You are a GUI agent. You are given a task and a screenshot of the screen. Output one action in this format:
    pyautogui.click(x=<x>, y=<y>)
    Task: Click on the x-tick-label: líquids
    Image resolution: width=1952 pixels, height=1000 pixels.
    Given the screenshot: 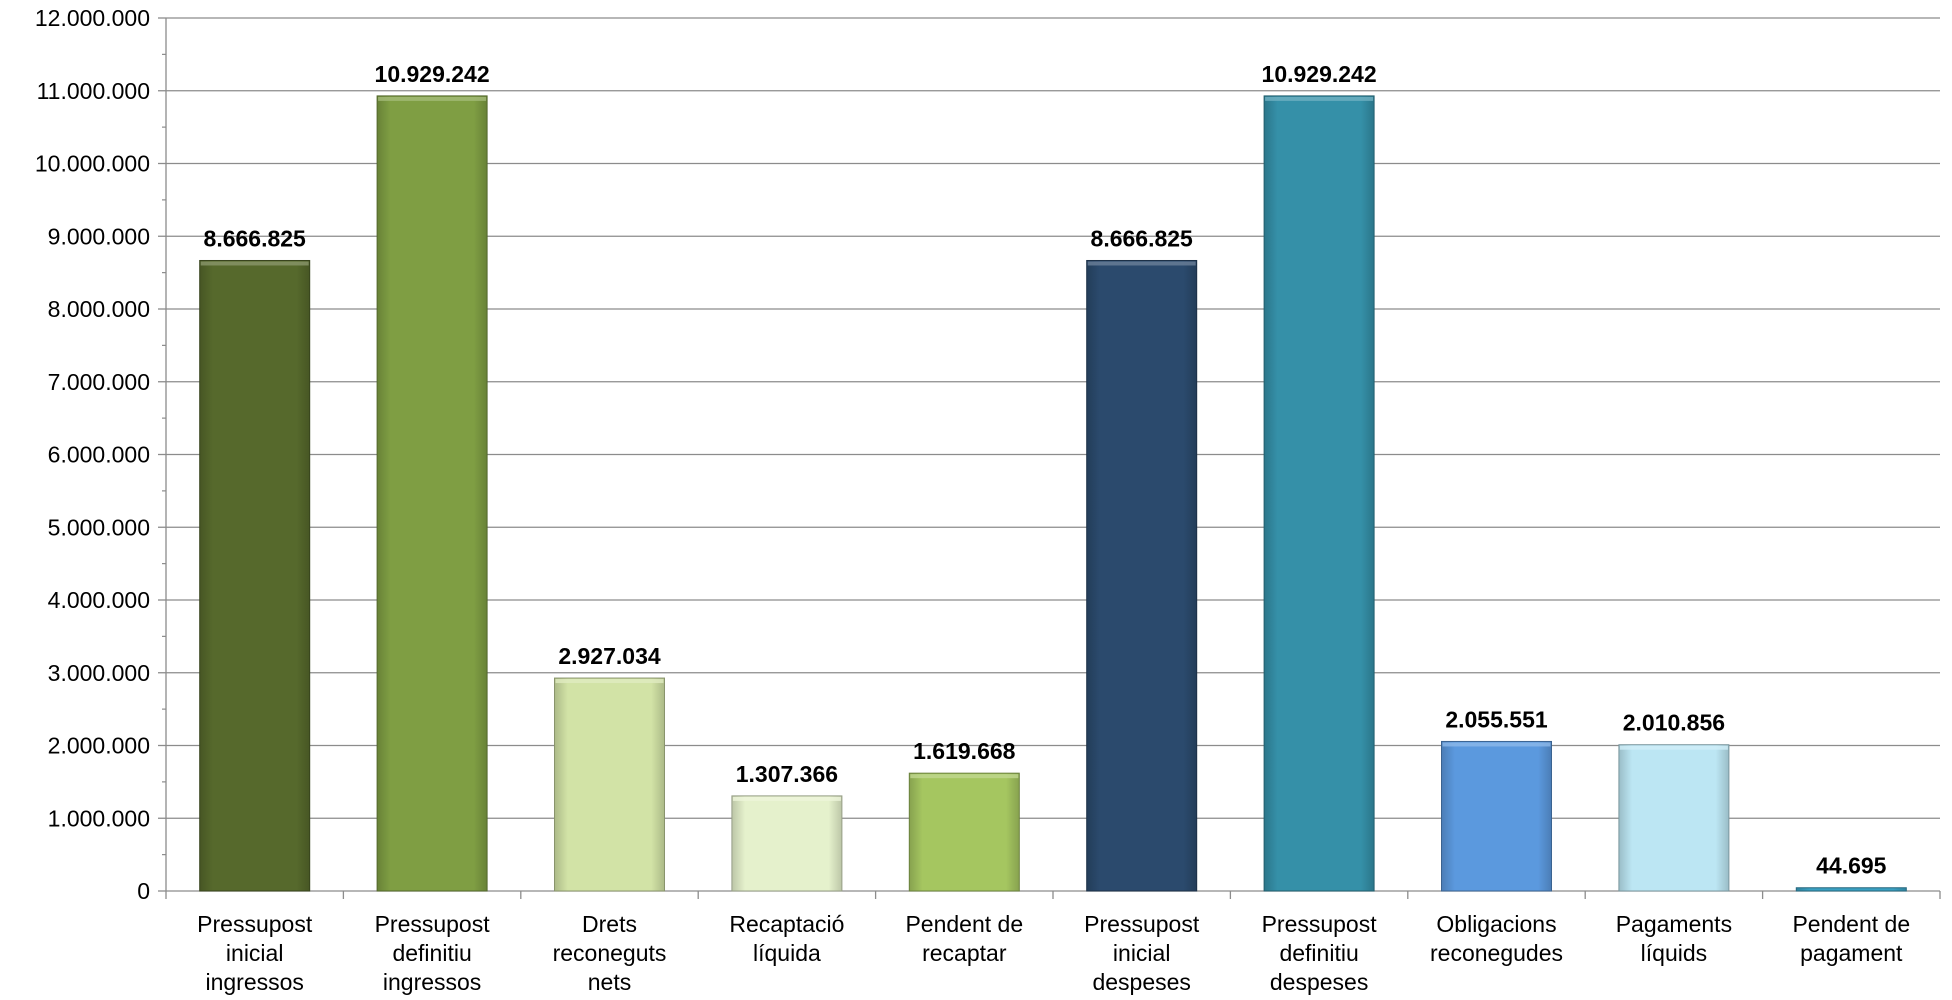 What is the action you would take?
    pyautogui.click(x=1674, y=953)
    